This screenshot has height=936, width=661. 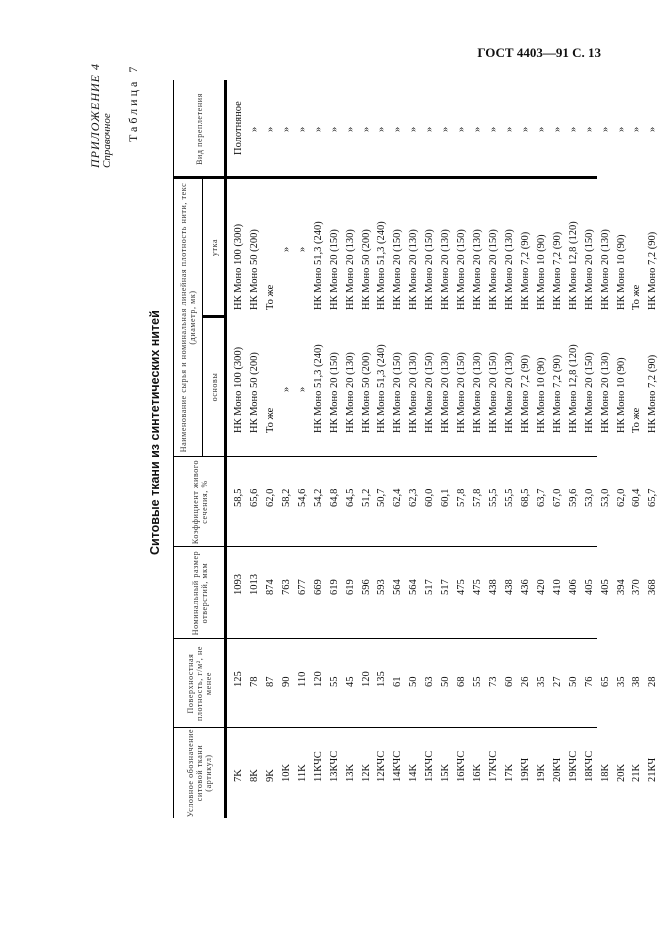 What do you see at coordinates (398, 682) in the screenshot?
I see `cell-density: 61` at bounding box center [398, 682].